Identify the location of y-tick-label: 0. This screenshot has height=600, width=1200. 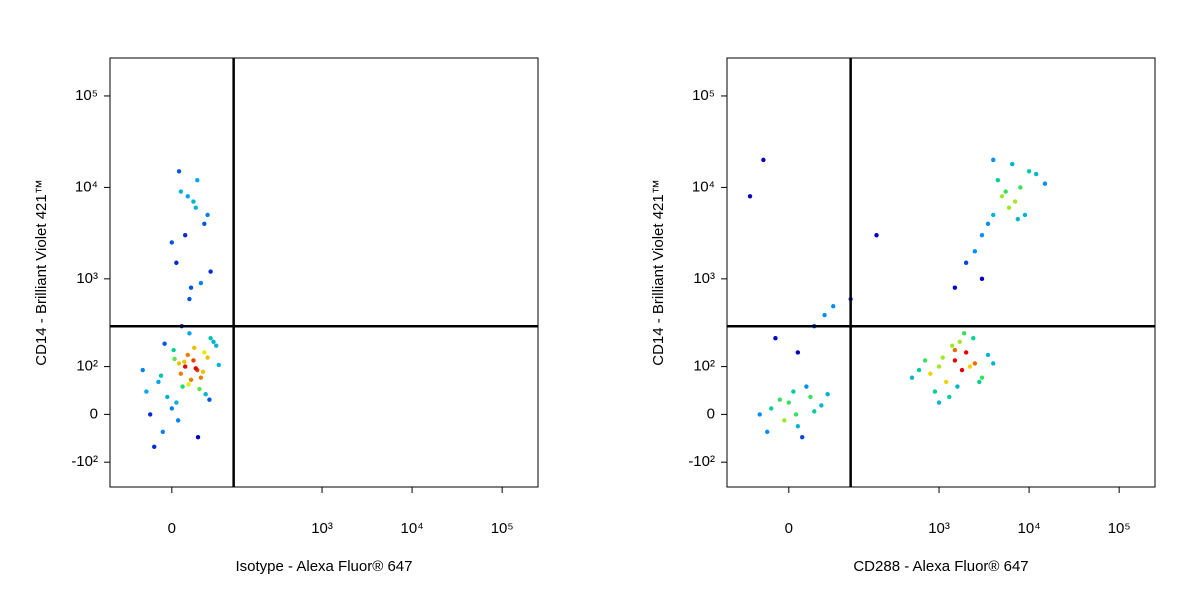
(711, 413).